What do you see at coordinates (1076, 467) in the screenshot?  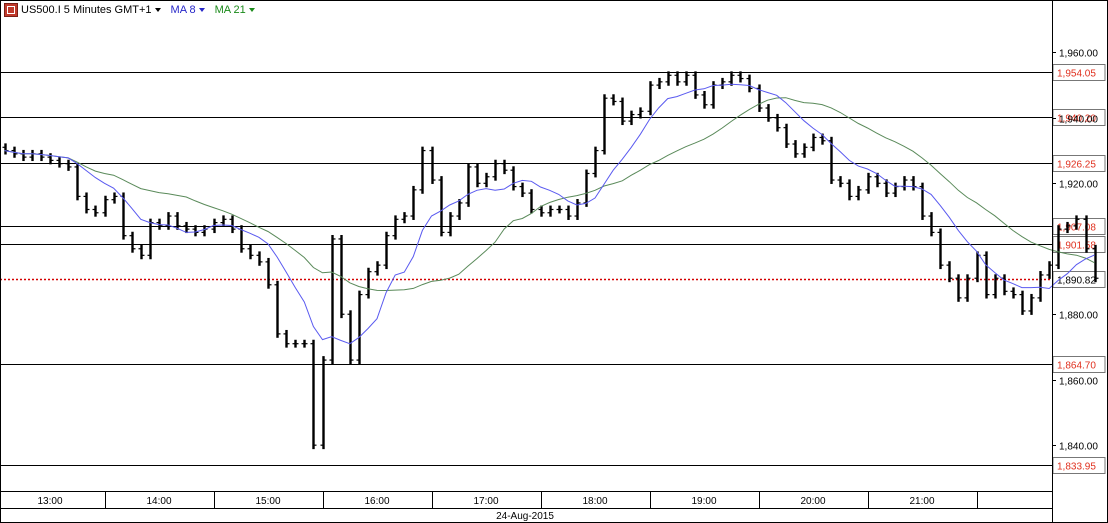 I see `level-label-6: 1,833.95` at bounding box center [1076, 467].